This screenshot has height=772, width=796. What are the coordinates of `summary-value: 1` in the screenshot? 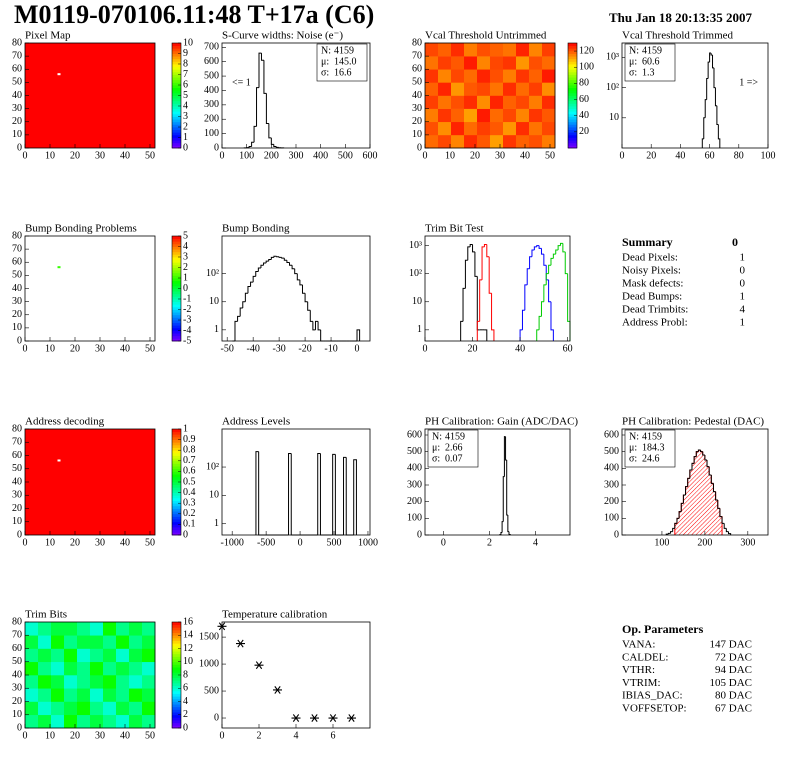 It's located at (743, 323).